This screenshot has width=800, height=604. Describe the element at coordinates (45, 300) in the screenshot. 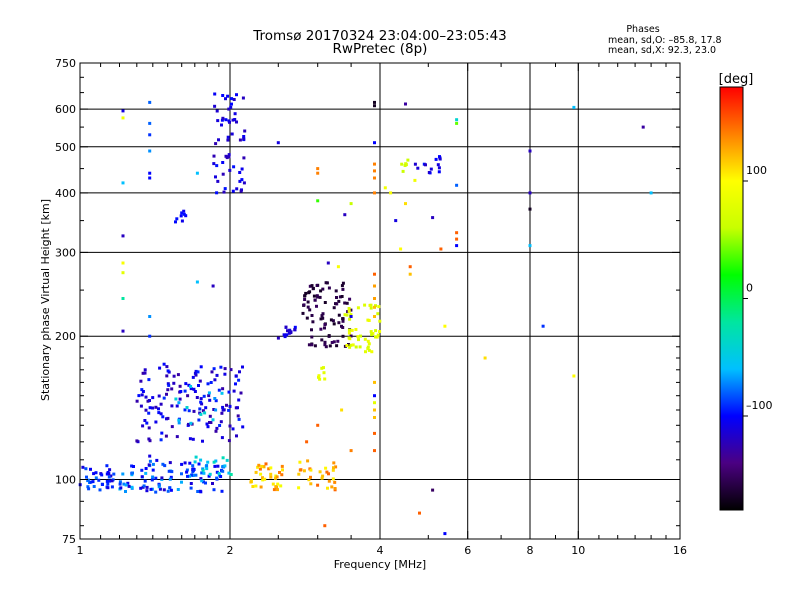

I see `y-axis-label: Stationary phase Virtual Height [km]` at that location.